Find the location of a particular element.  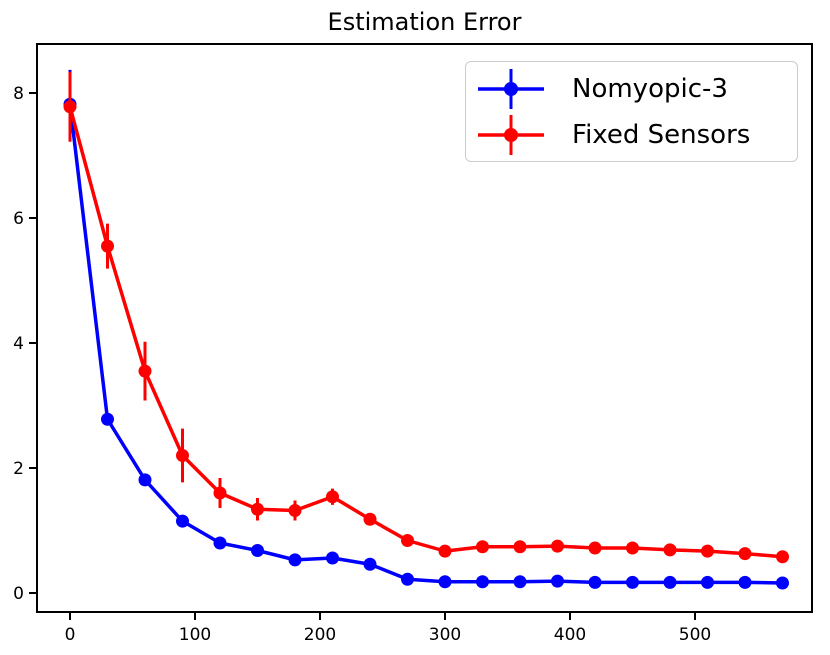

chart-title: Estimation Error is located at coordinates (424, 22).